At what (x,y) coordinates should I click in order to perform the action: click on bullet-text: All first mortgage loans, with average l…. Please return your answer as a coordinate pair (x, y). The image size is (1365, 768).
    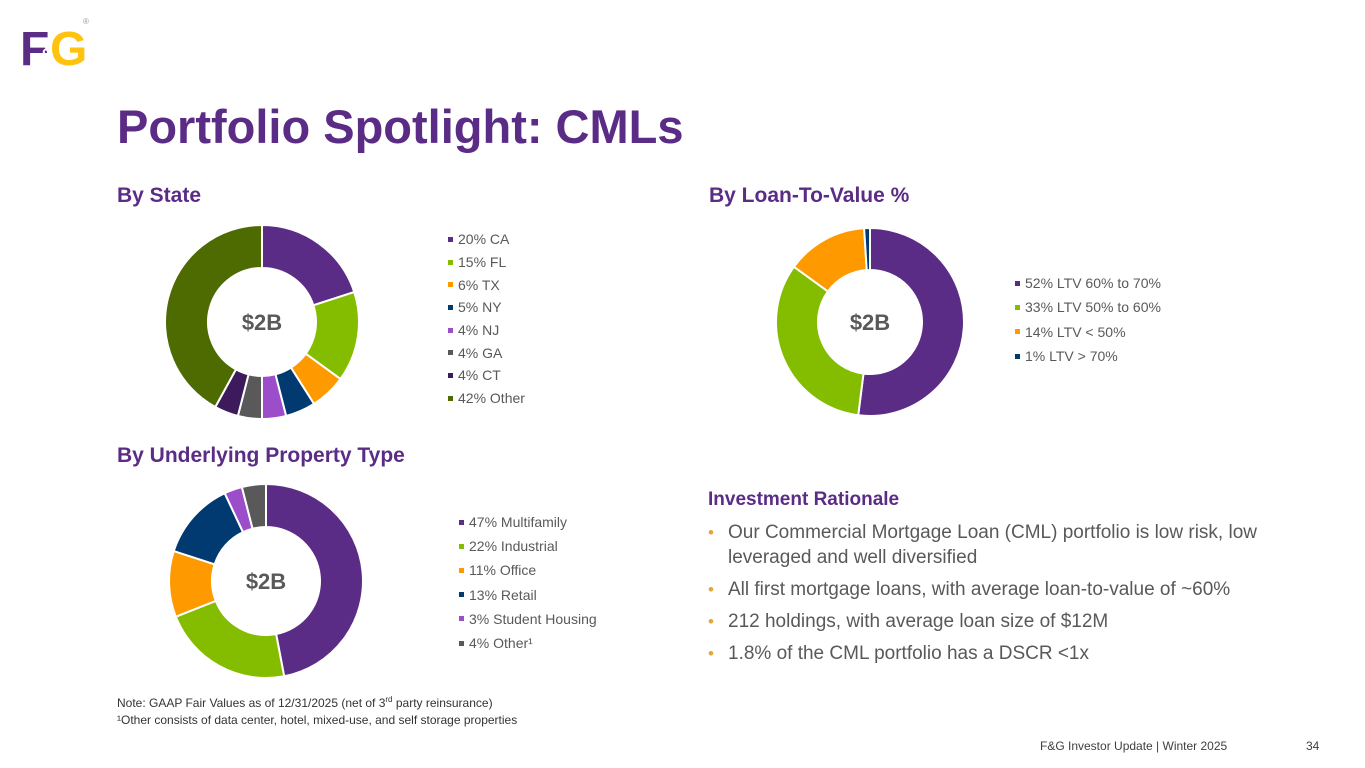
    Looking at the image, I should click on (979, 589).